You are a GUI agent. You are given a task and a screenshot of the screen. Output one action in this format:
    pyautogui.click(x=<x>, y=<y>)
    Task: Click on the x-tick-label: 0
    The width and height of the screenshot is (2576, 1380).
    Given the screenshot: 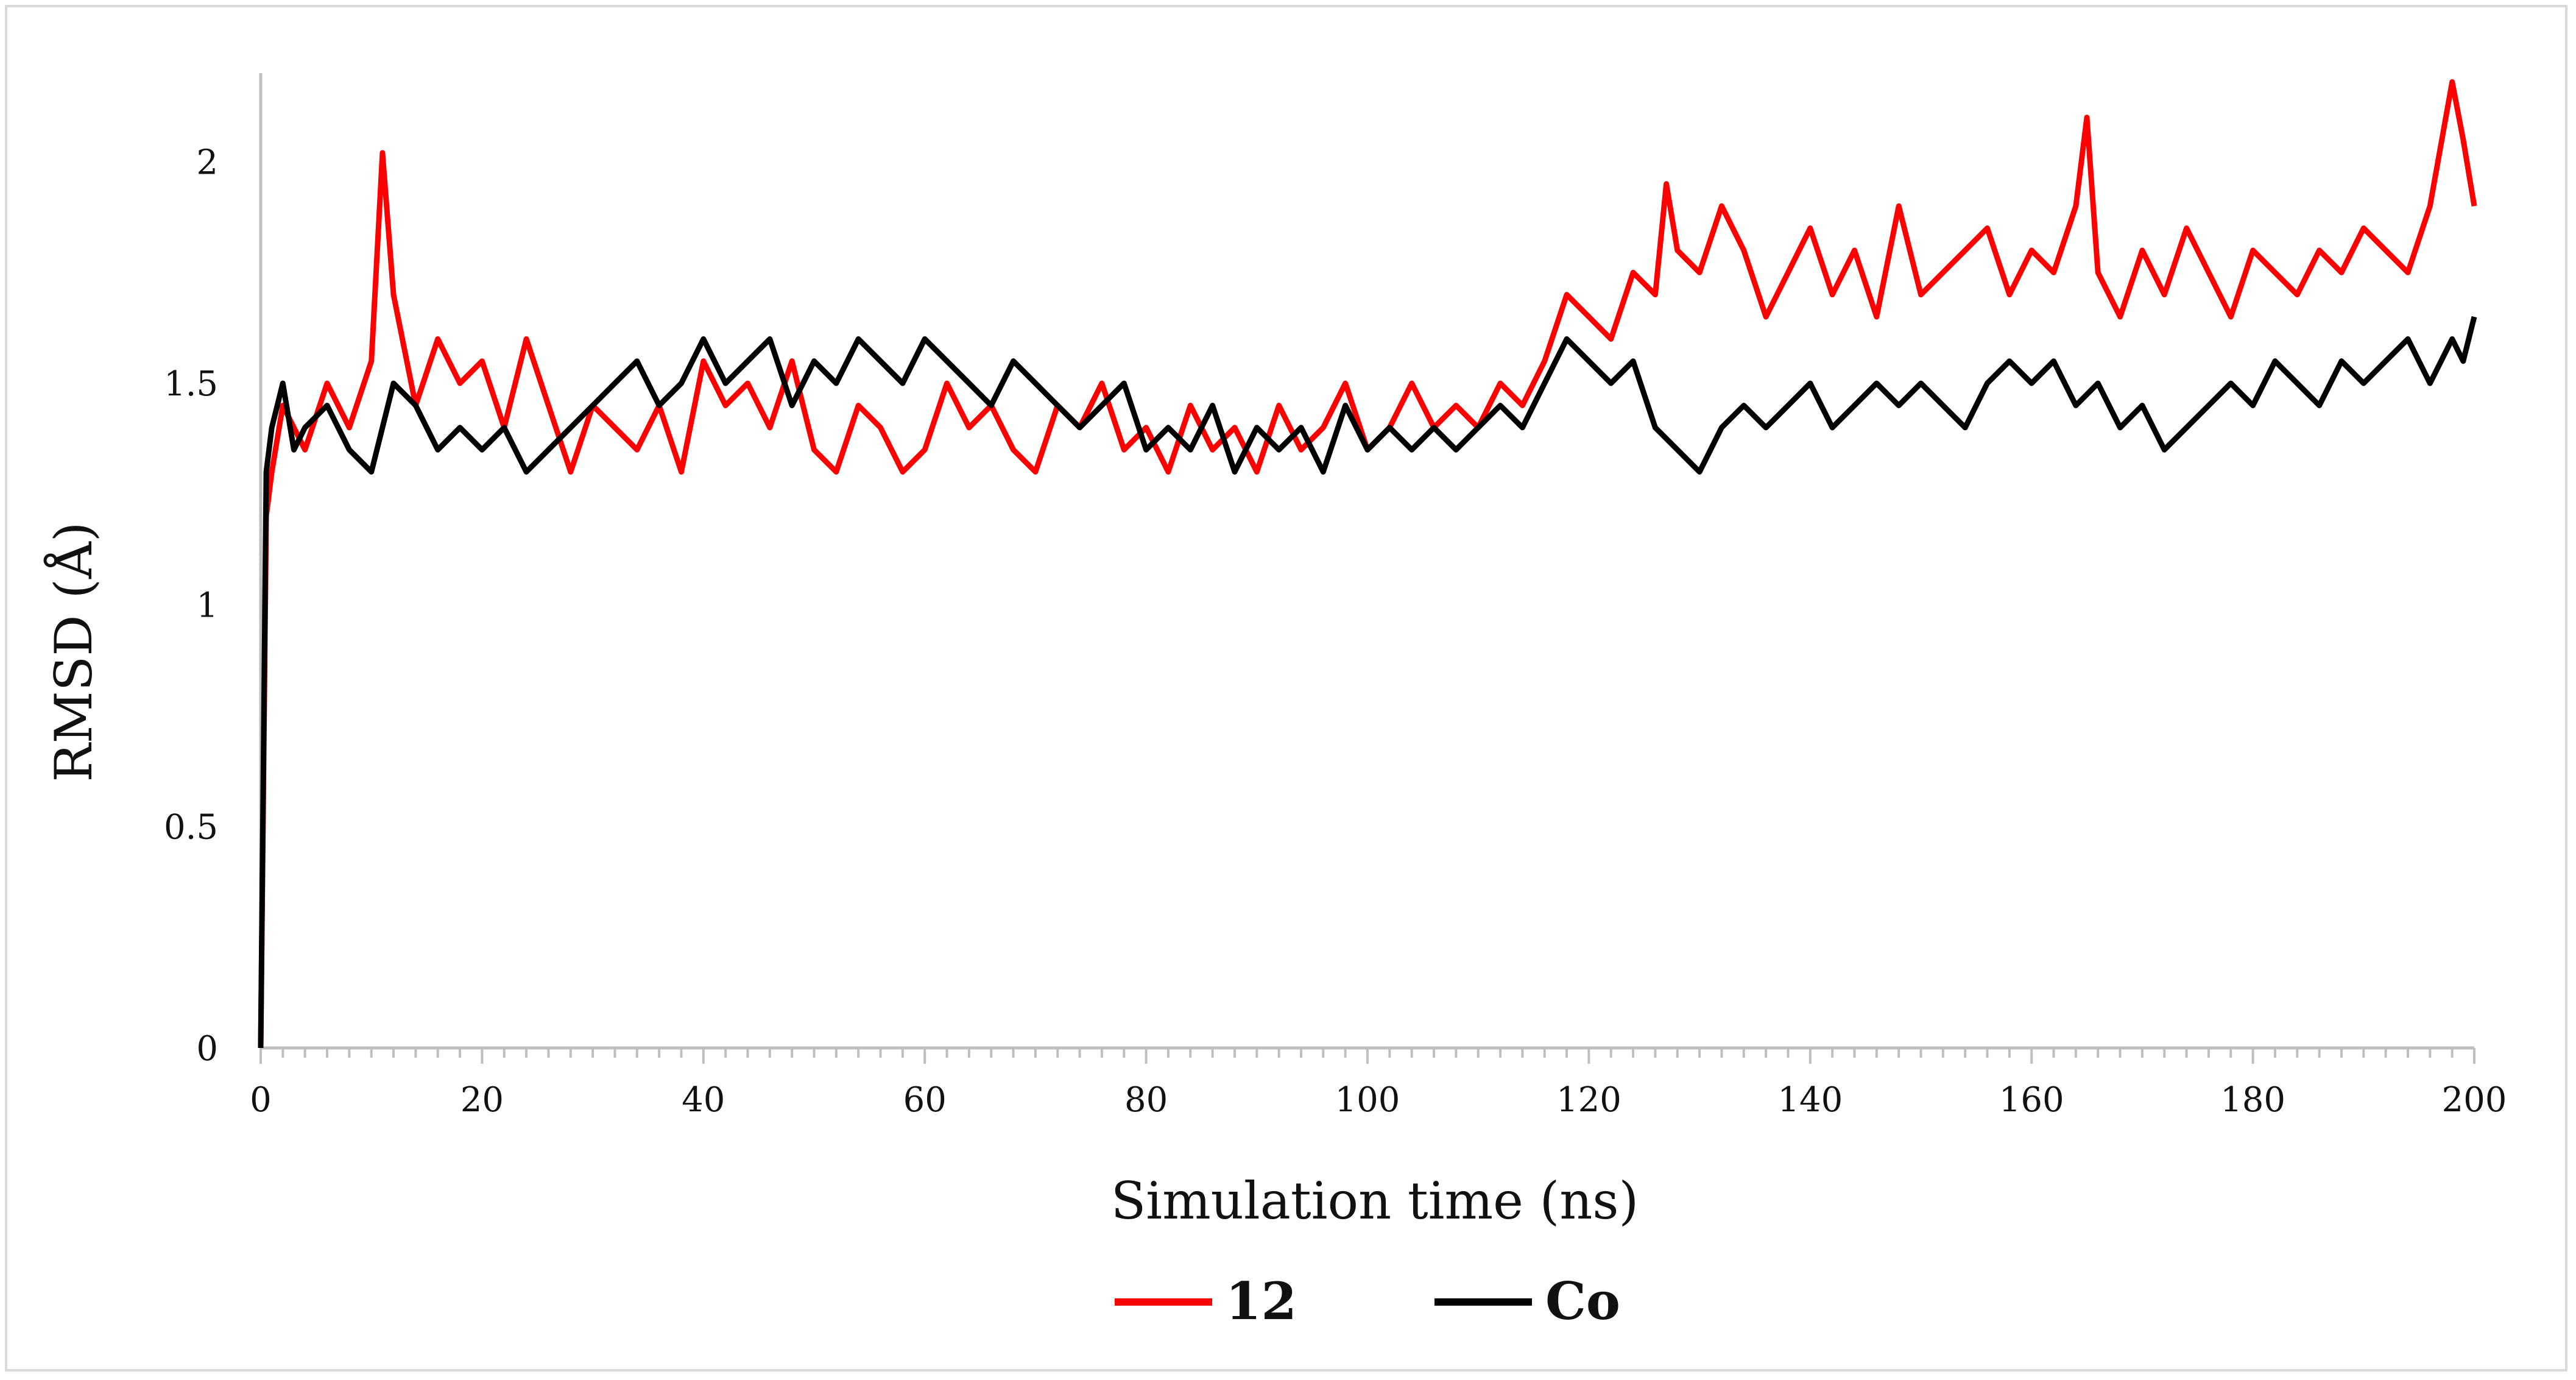 What is the action you would take?
    pyautogui.click(x=261, y=1100)
    